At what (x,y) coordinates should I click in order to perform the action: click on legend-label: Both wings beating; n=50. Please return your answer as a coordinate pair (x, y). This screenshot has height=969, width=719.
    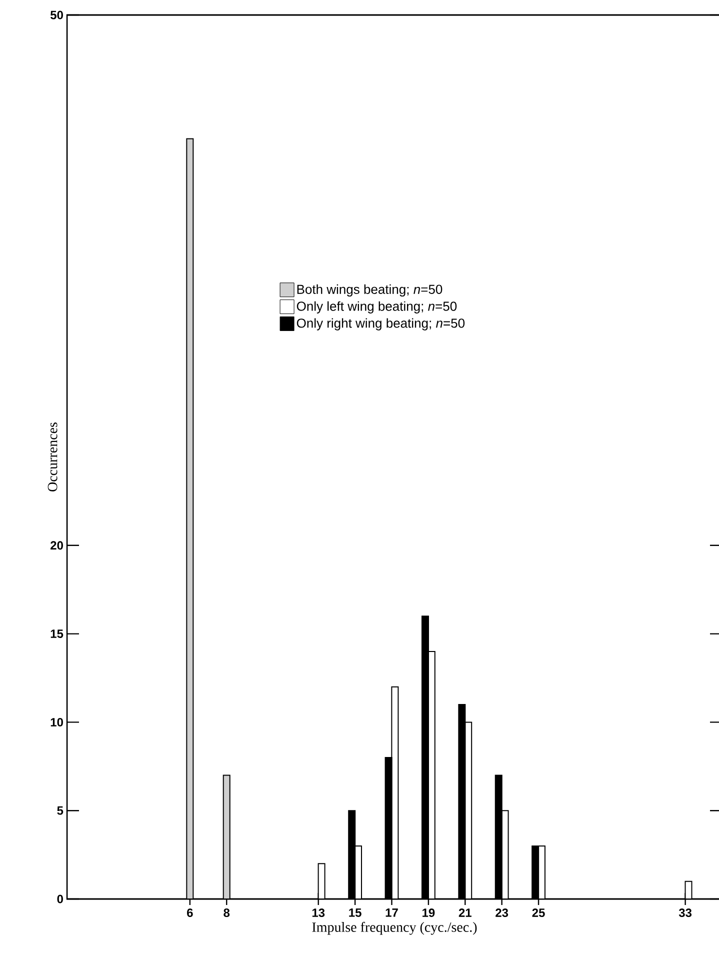
    Looking at the image, I should click on (369, 290).